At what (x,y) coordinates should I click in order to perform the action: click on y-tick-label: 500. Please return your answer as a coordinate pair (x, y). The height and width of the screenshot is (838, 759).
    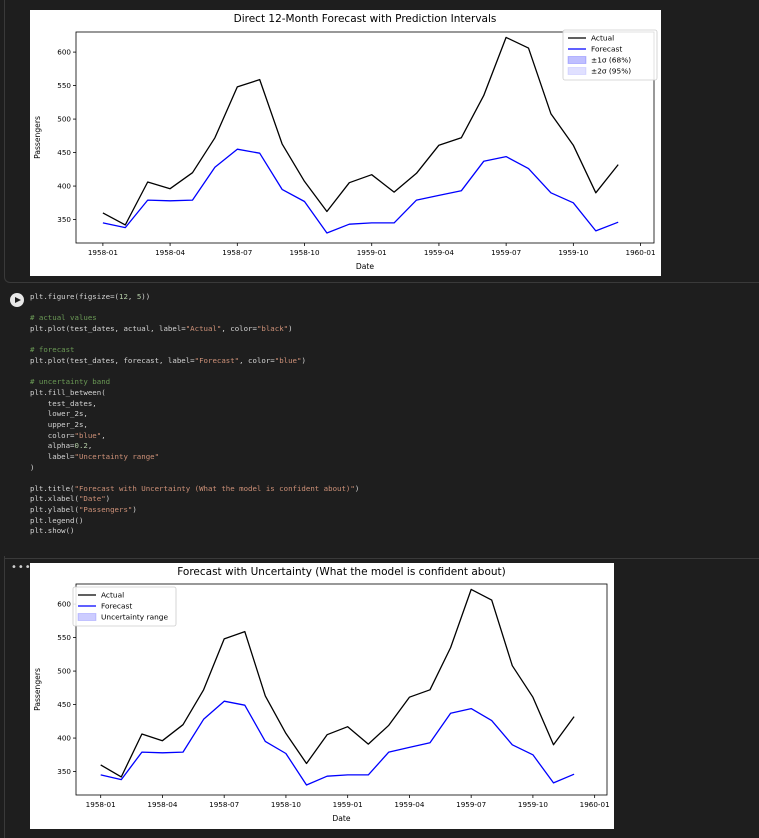
    Looking at the image, I should click on (64, 119).